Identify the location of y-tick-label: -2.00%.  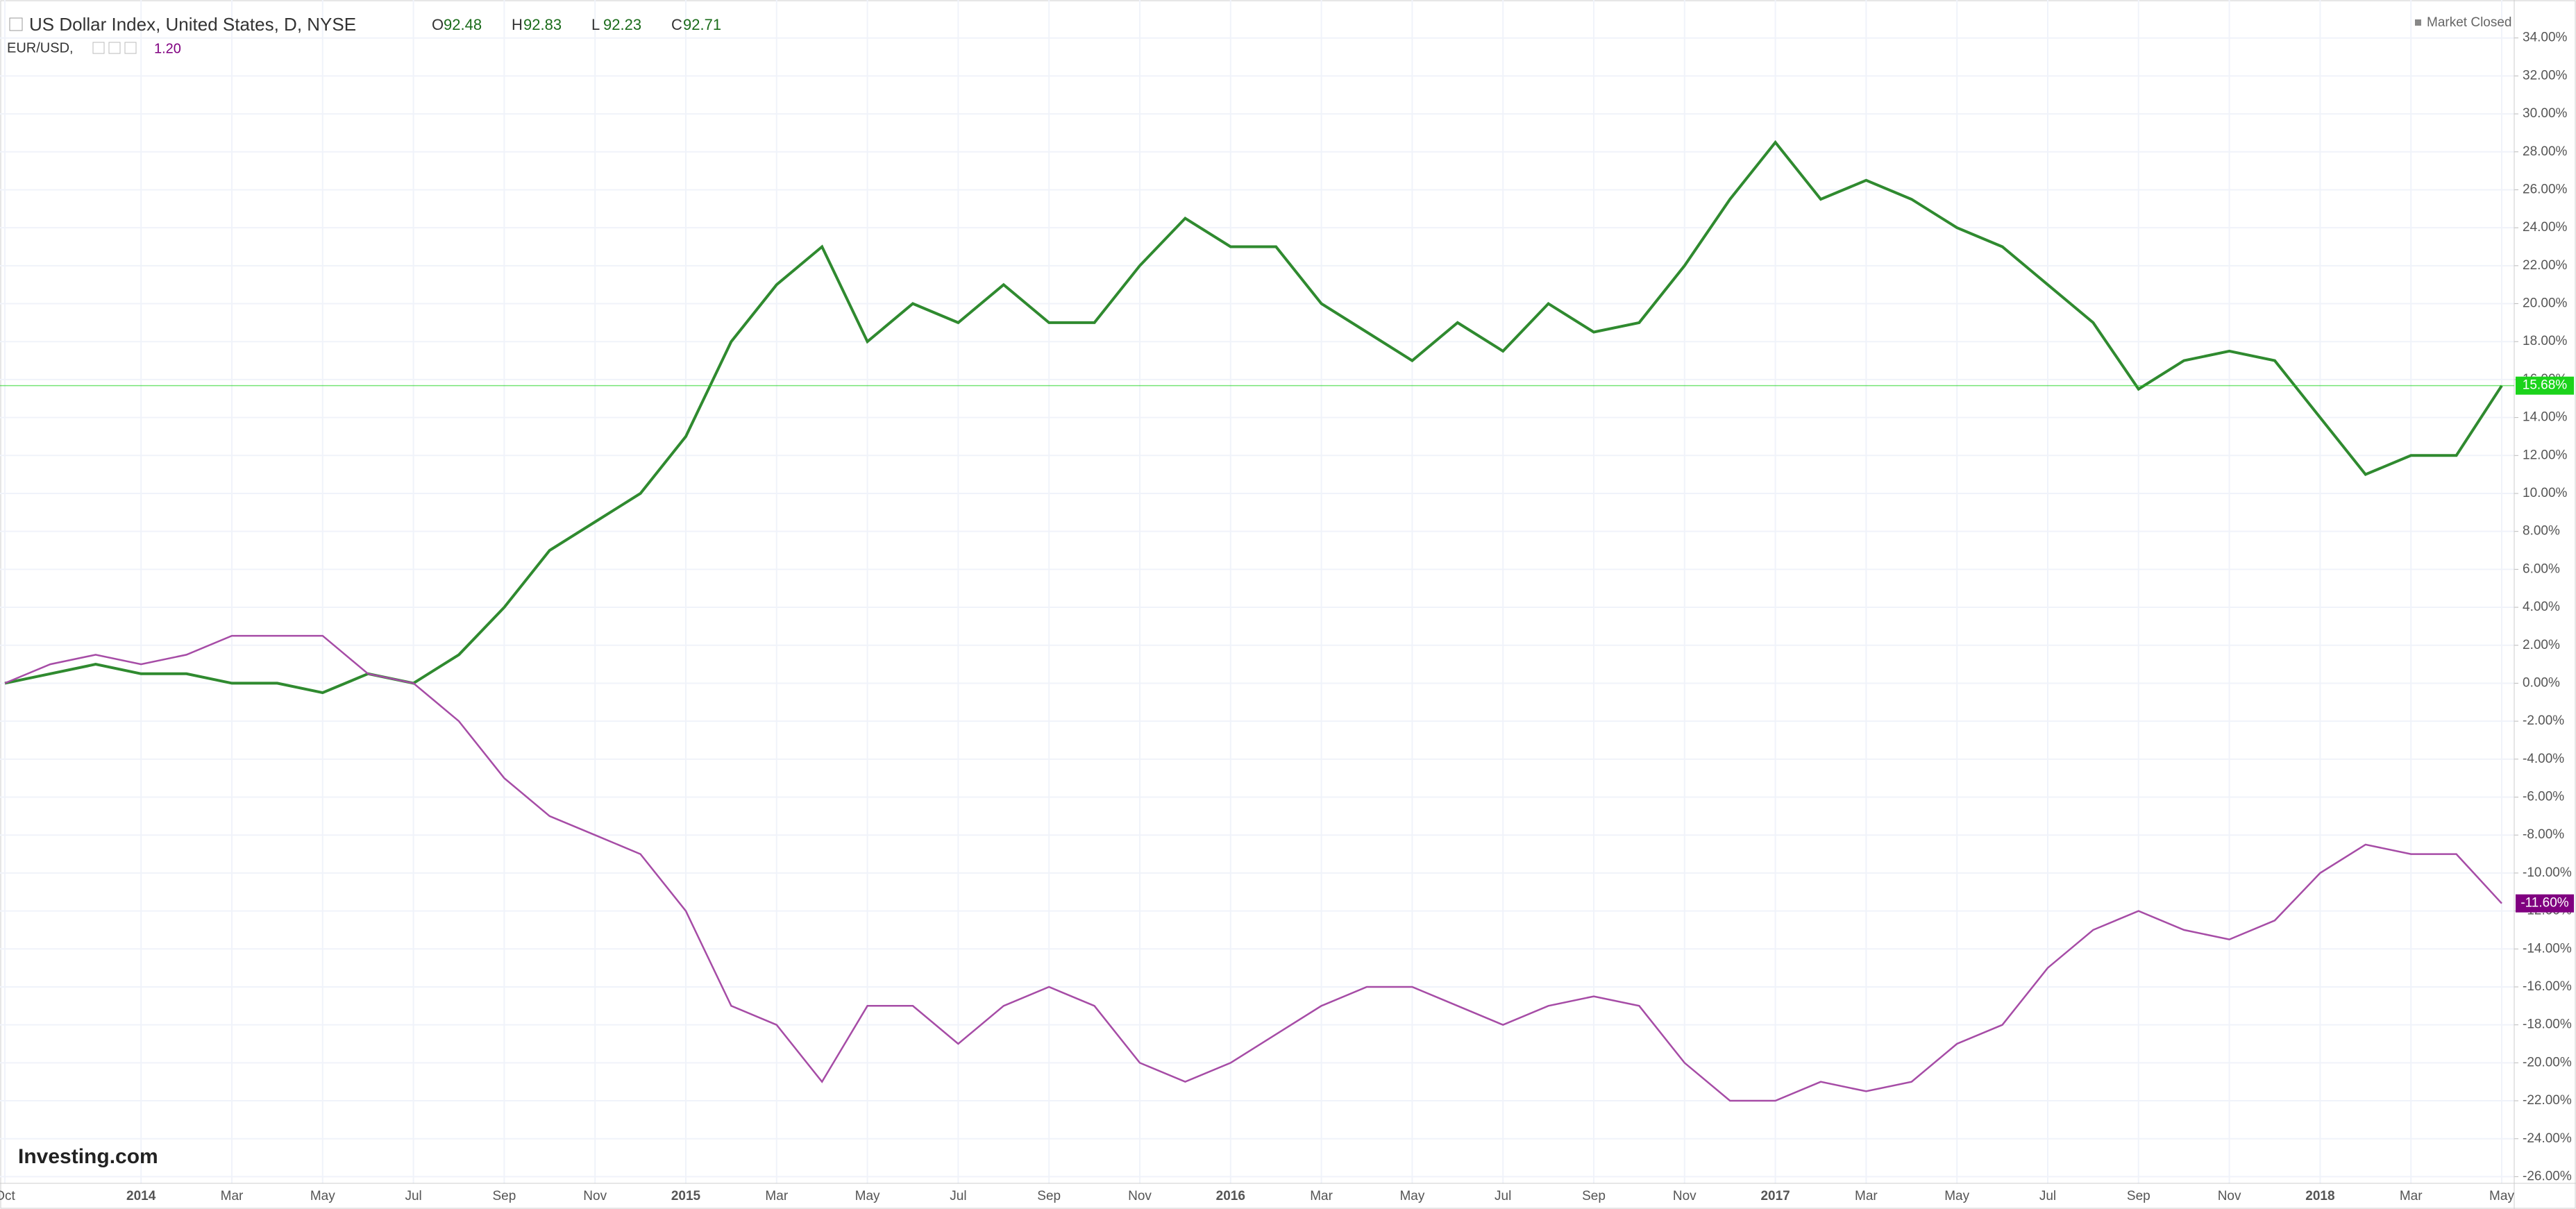
(2543, 721).